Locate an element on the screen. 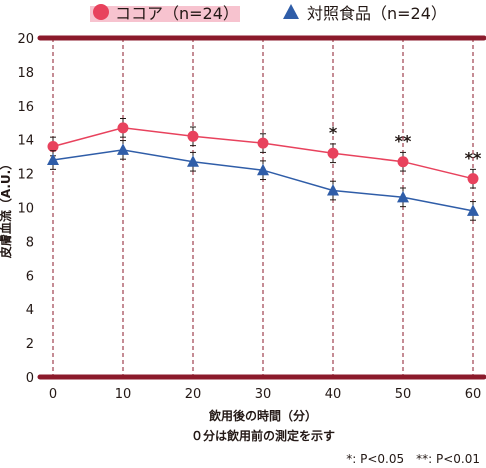 The width and height of the screenshot is (486, 468). significance-marker: * is located at coordinates (333, 132).